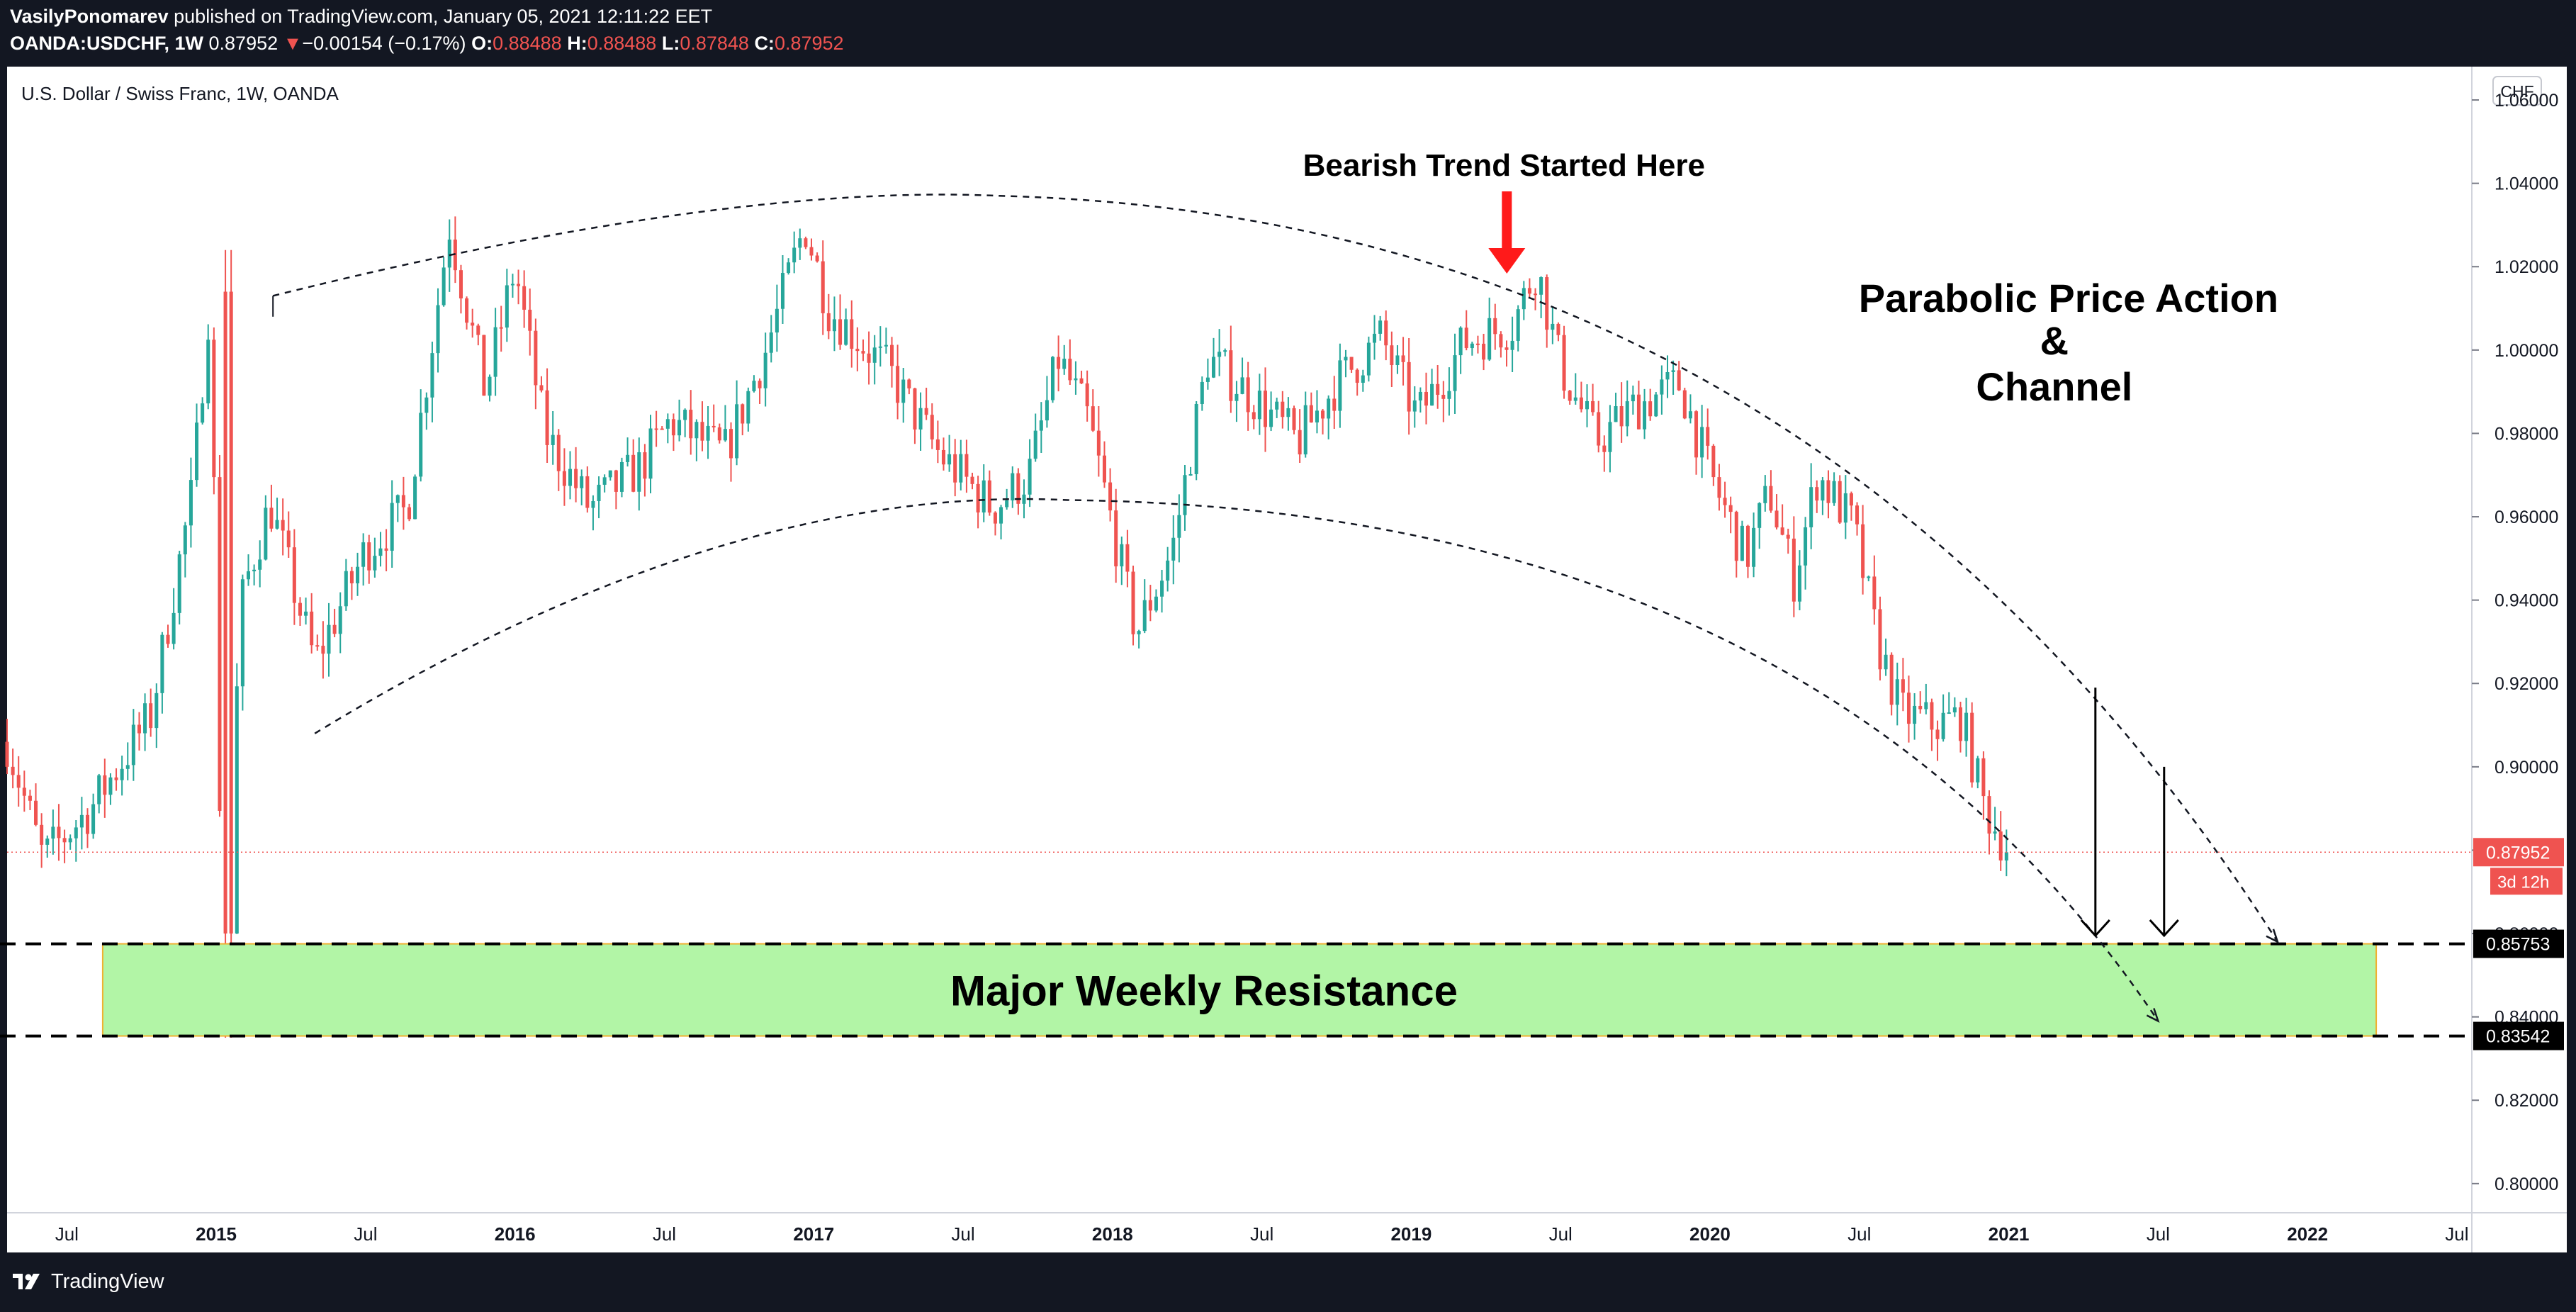  Describe the element at coordinates (1411, 1234) in the screenshot. I see `x-tick-label: 2019` at that location.